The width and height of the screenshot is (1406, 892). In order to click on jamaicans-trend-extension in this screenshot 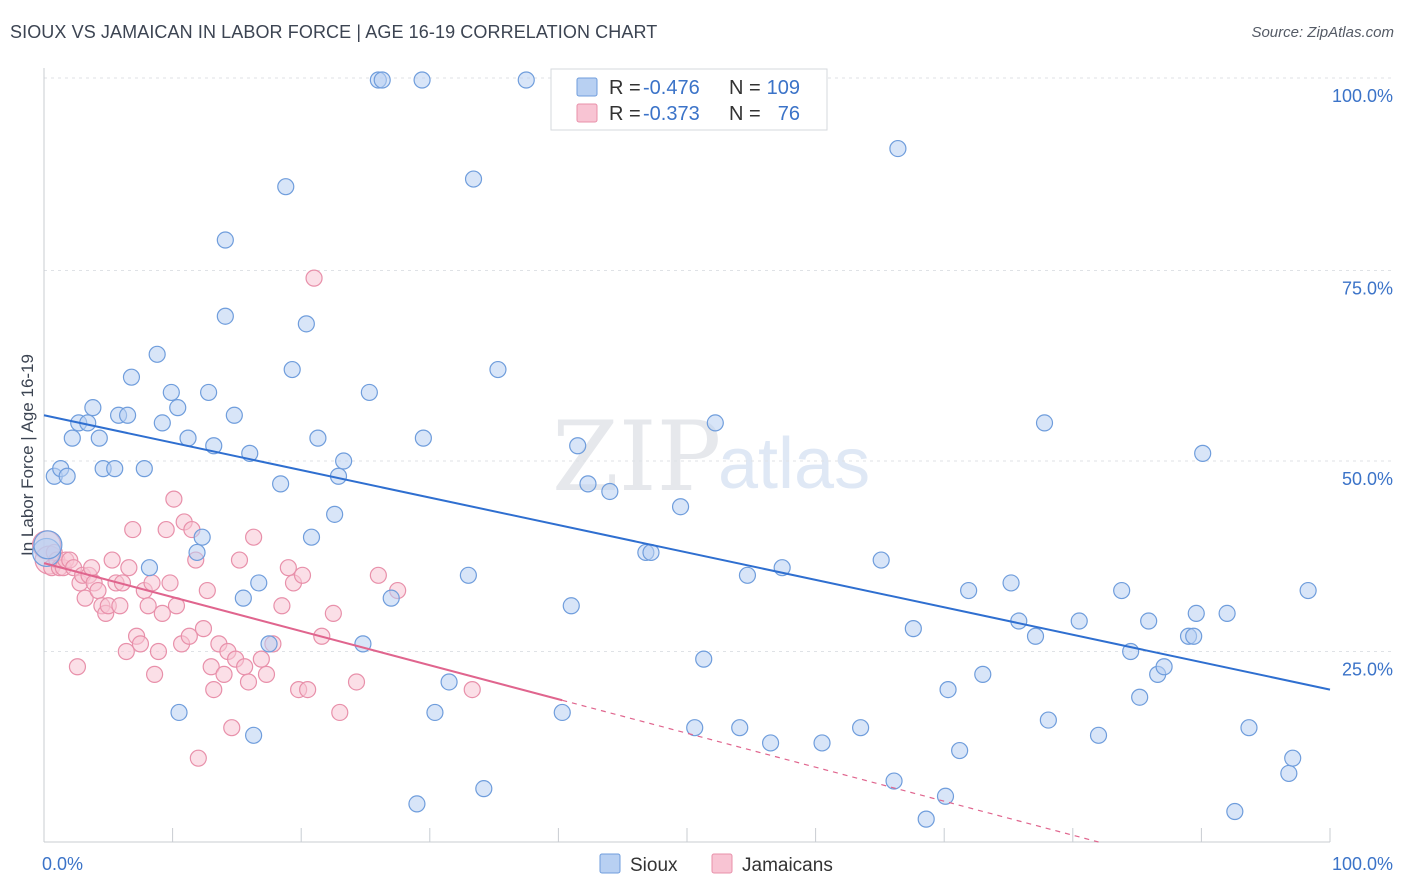, I will do `click(830, 771)`.